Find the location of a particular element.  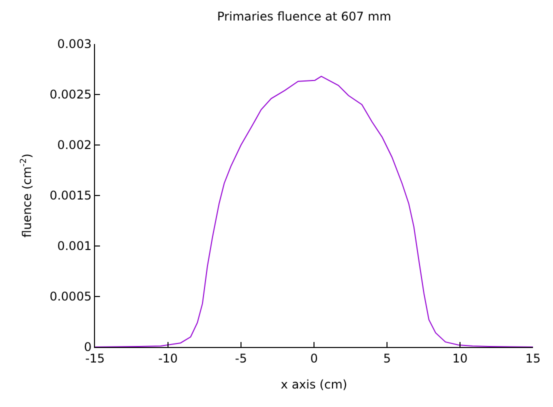

y-tick-label: 0.003 is located at coordinates (74, 44).